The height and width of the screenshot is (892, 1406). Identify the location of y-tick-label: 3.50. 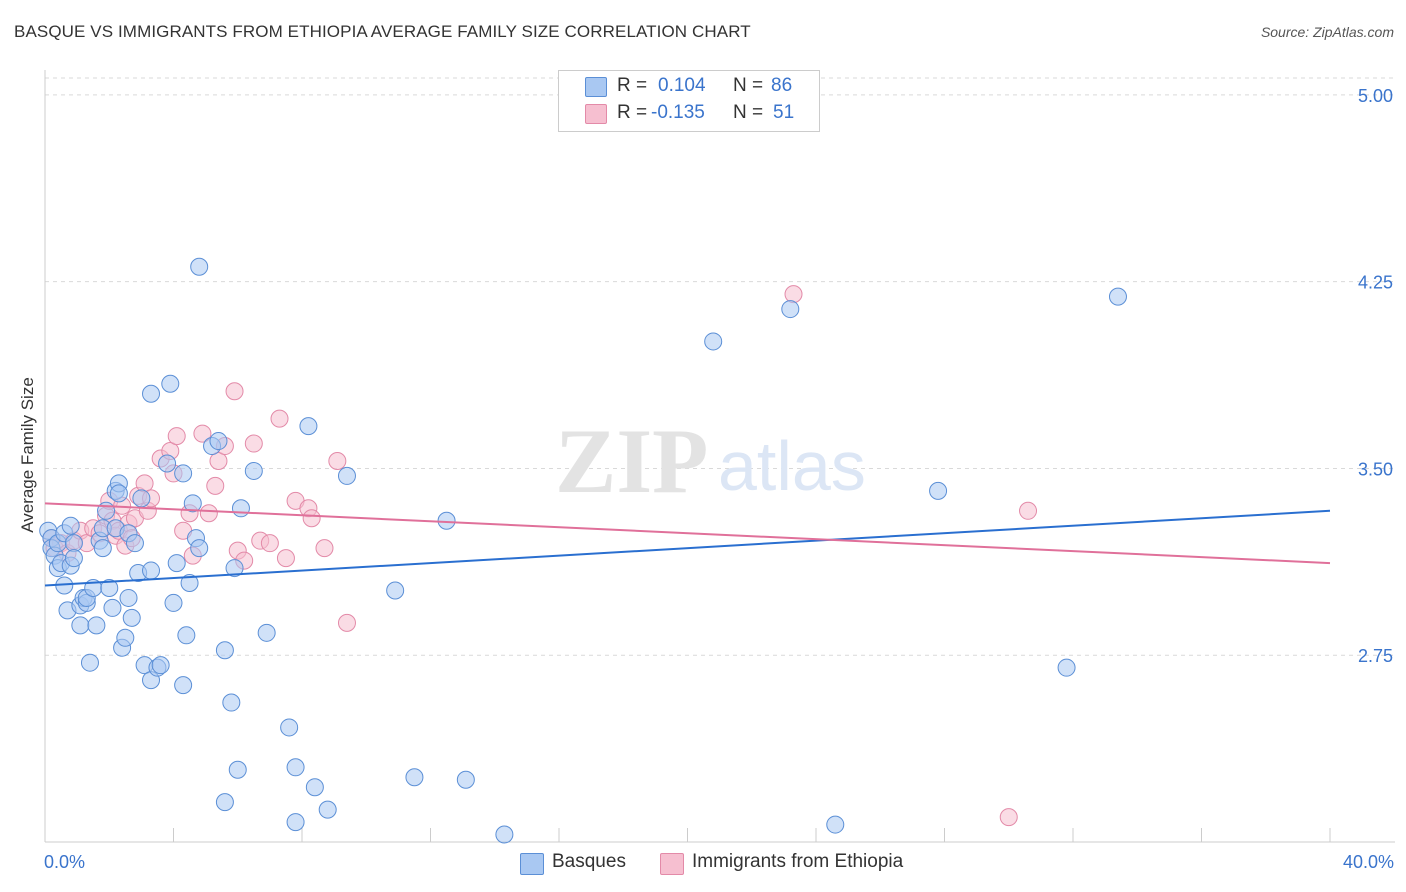
(1375, 469).